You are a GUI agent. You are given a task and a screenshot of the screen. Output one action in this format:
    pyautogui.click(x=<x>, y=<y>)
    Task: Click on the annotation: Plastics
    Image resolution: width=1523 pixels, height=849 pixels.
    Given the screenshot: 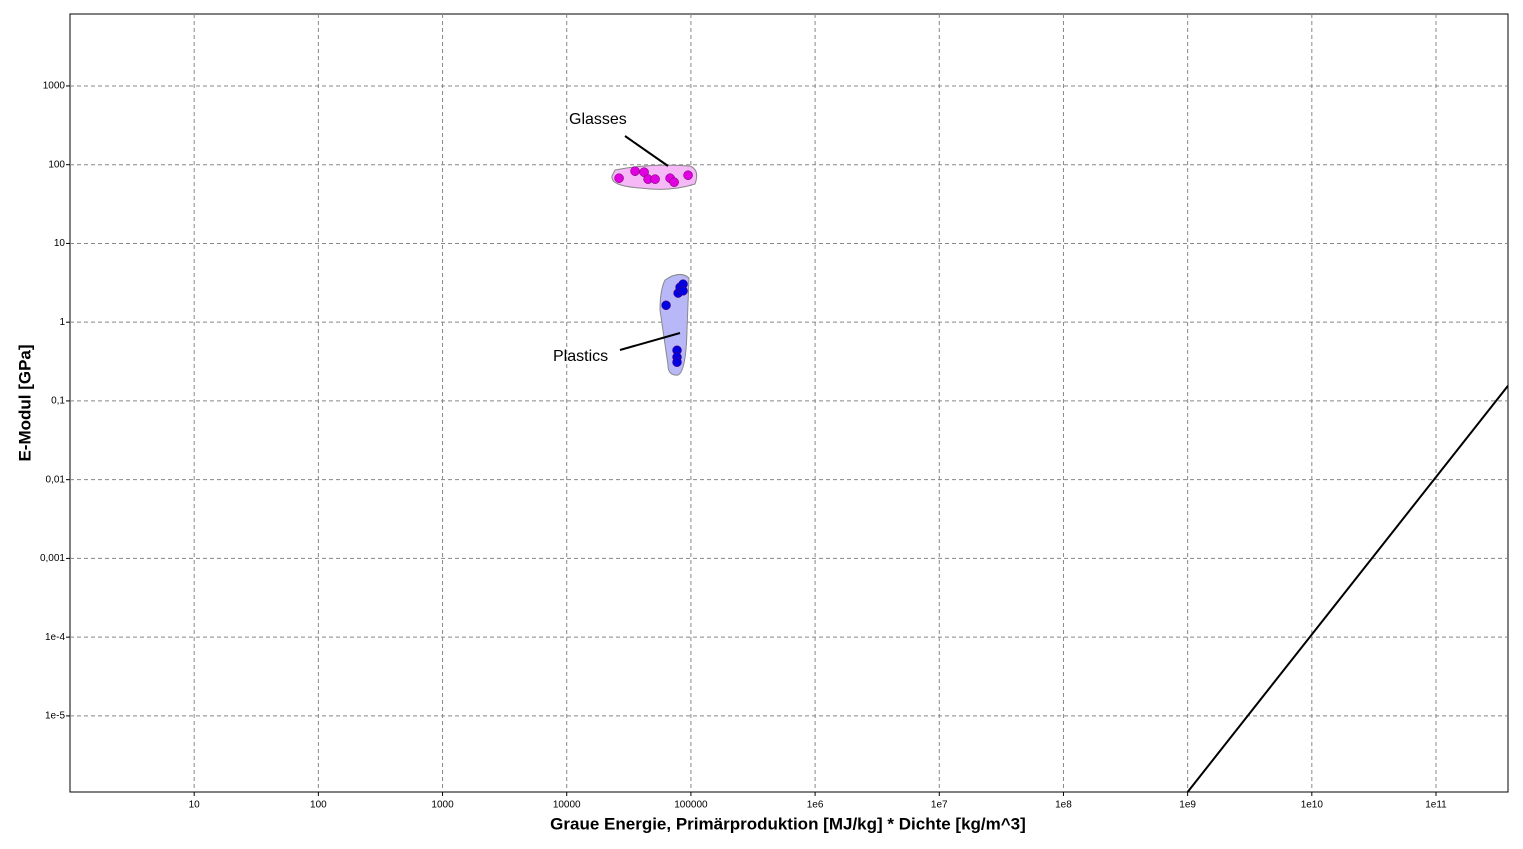 What is the action you would take?
    pyautogui.click(x=580, y=356)
    